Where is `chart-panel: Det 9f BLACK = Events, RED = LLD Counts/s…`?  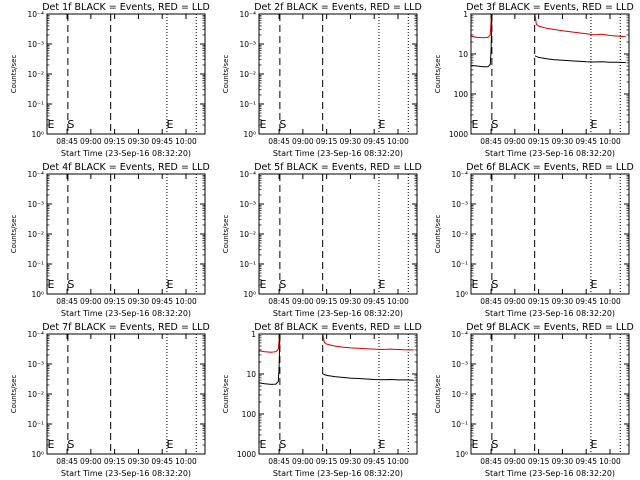 chart-panel: Det 9f BLACK = Events, RED = LLD Counts/s… is located at coordinates (534, 400).